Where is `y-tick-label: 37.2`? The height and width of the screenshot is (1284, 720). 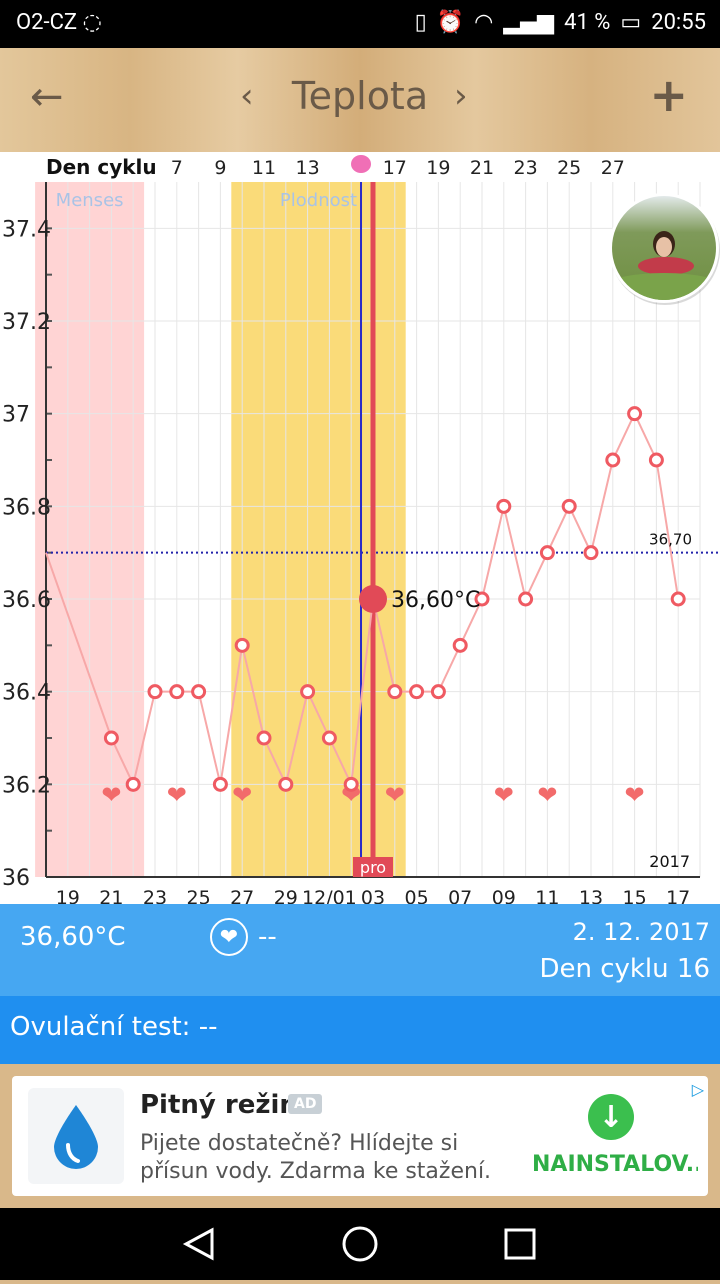
y-tick-label: 37.2 is located at coordinates (26, 322).